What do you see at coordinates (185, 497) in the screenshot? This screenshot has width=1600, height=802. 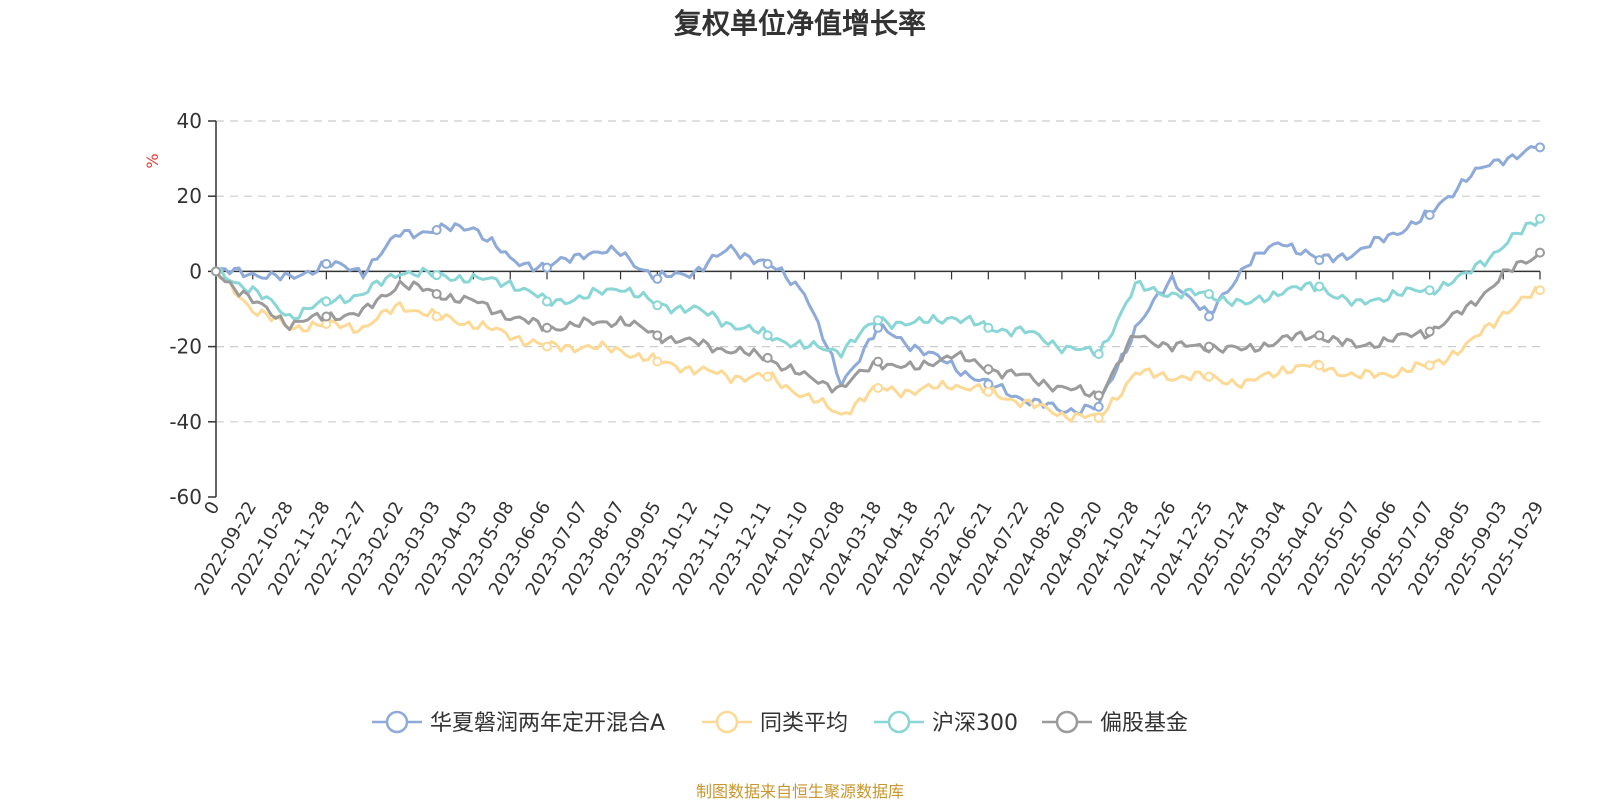 I see `y-tick-label: -60` at bounding box center [185, 497].